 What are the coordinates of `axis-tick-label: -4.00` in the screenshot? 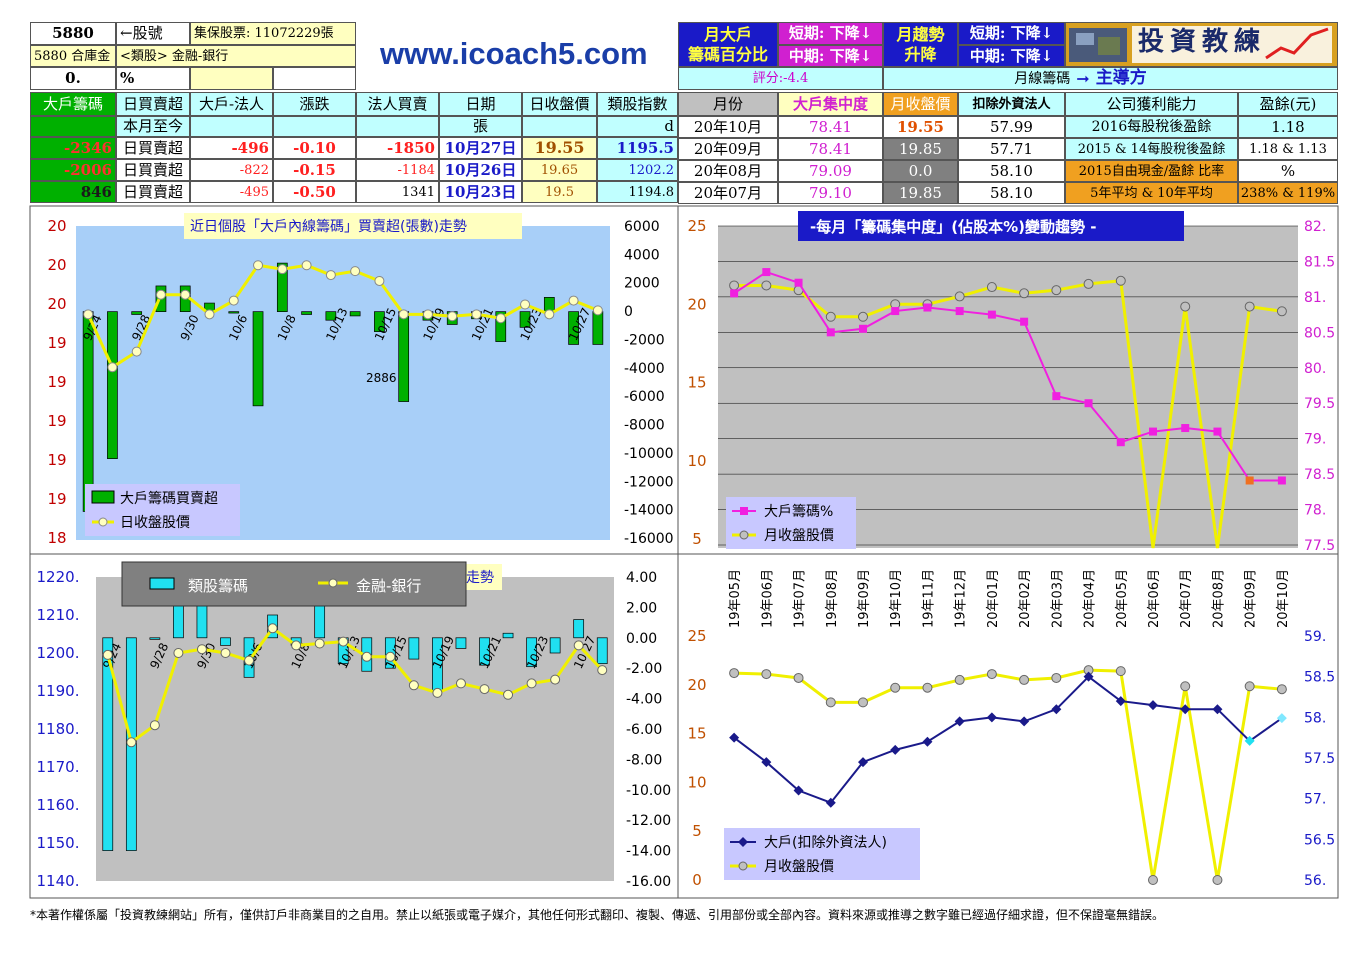 It's located at (644, 700).